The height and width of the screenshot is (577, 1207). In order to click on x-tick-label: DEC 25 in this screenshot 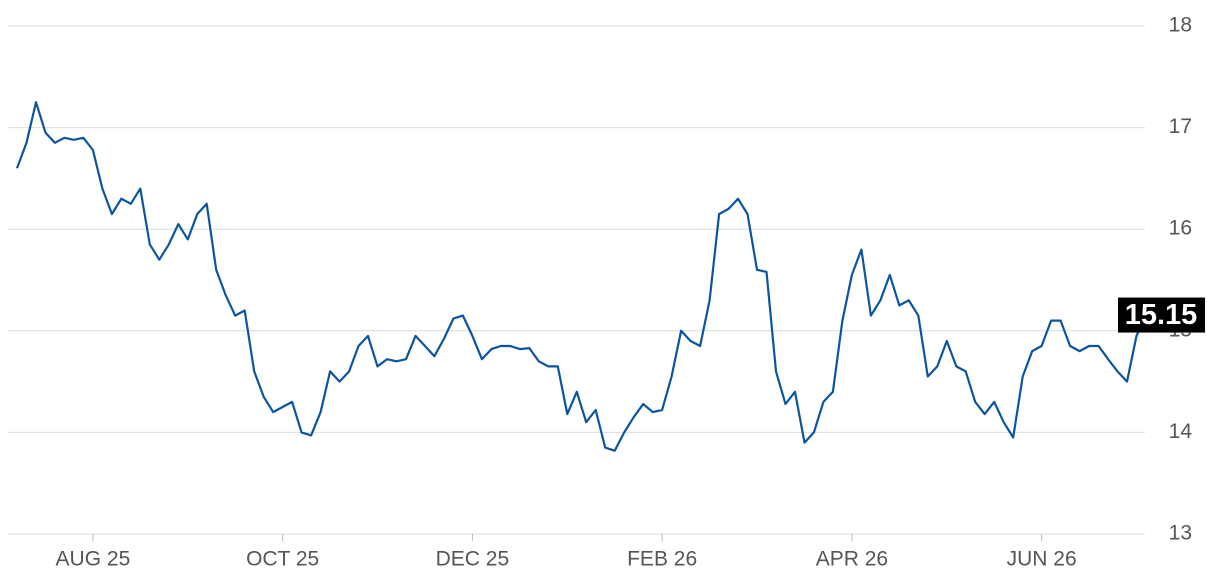, I will do `click(473, 559)`.